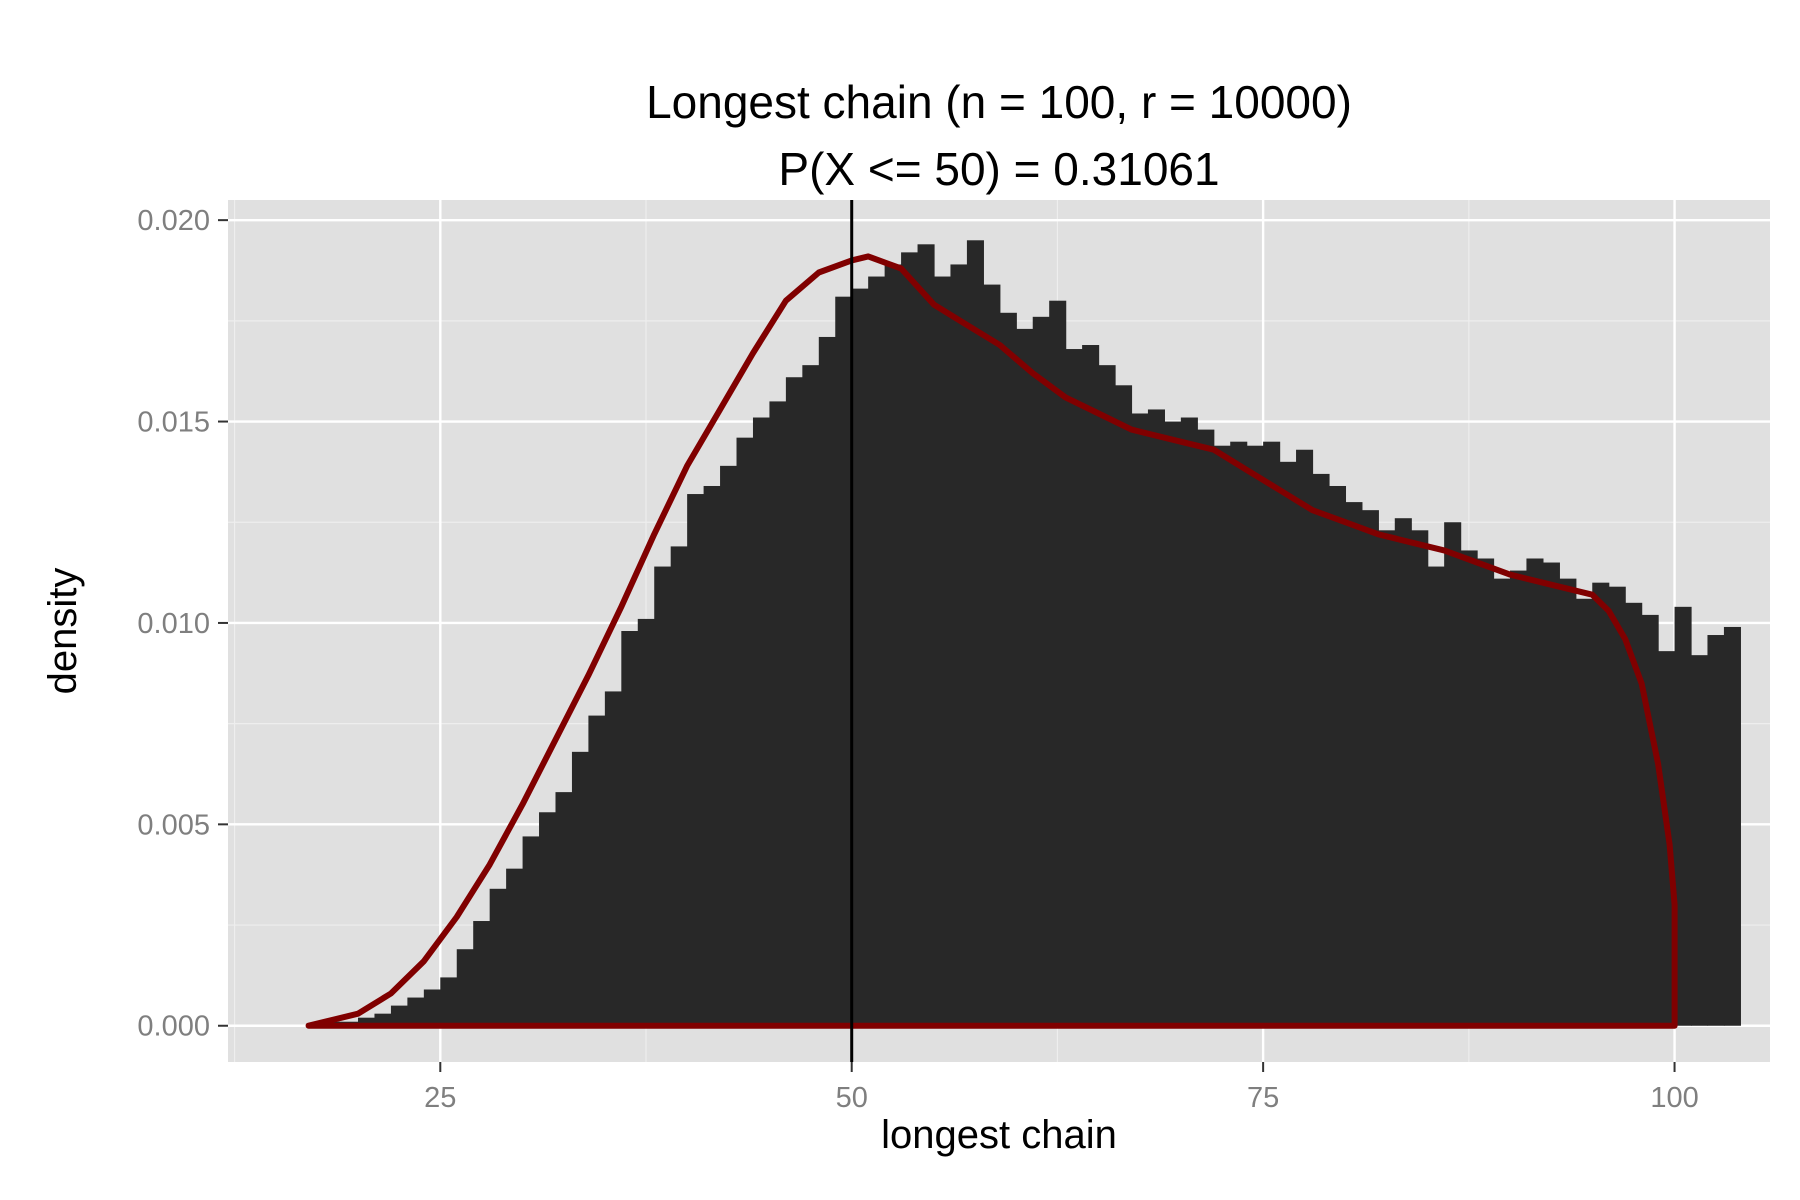  Describe the element at coordinates (173, 221) in the screenshot. I see `y-tick-label: 0.020` at that location.